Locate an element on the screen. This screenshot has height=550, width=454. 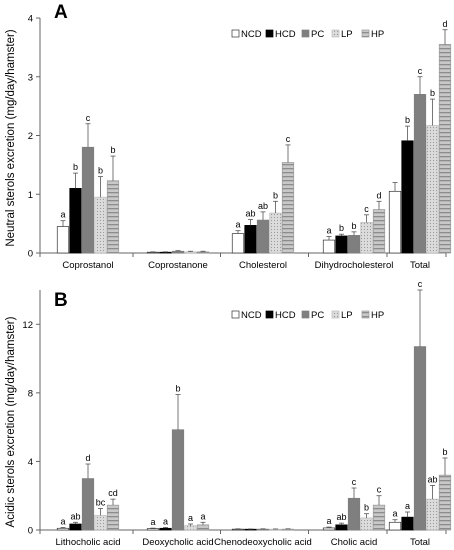
legend-swatch-hp is located at coordinates (365, 33).